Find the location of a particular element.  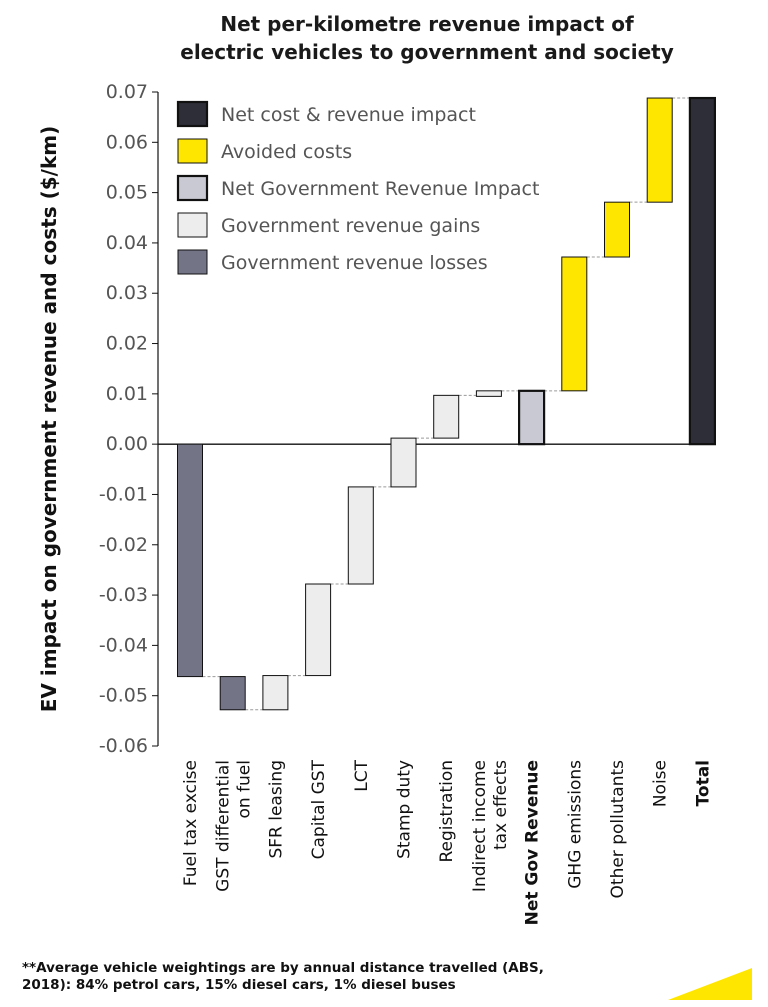

y-tick-label: -0.02 is located at coordinates (123, 545).